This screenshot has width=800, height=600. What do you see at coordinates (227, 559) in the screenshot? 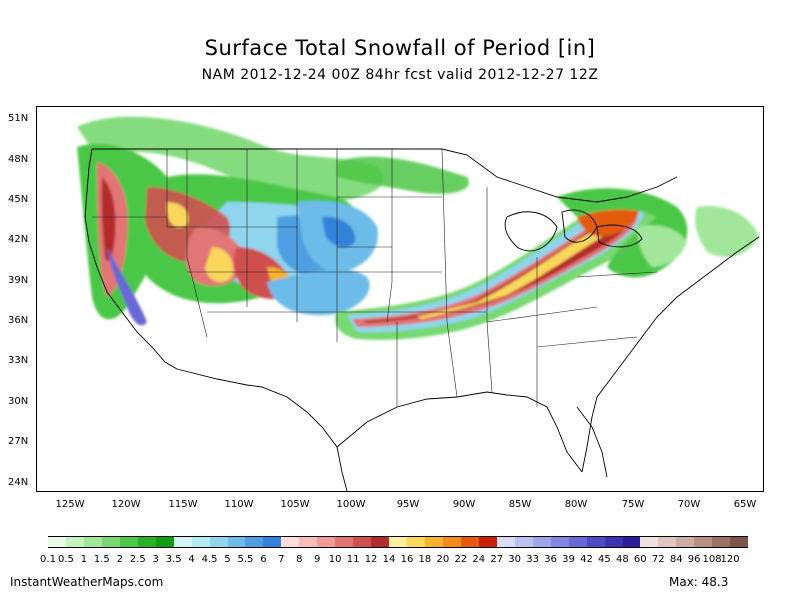
I see `colorbar-label: 5` at bounding box center [227, 559].